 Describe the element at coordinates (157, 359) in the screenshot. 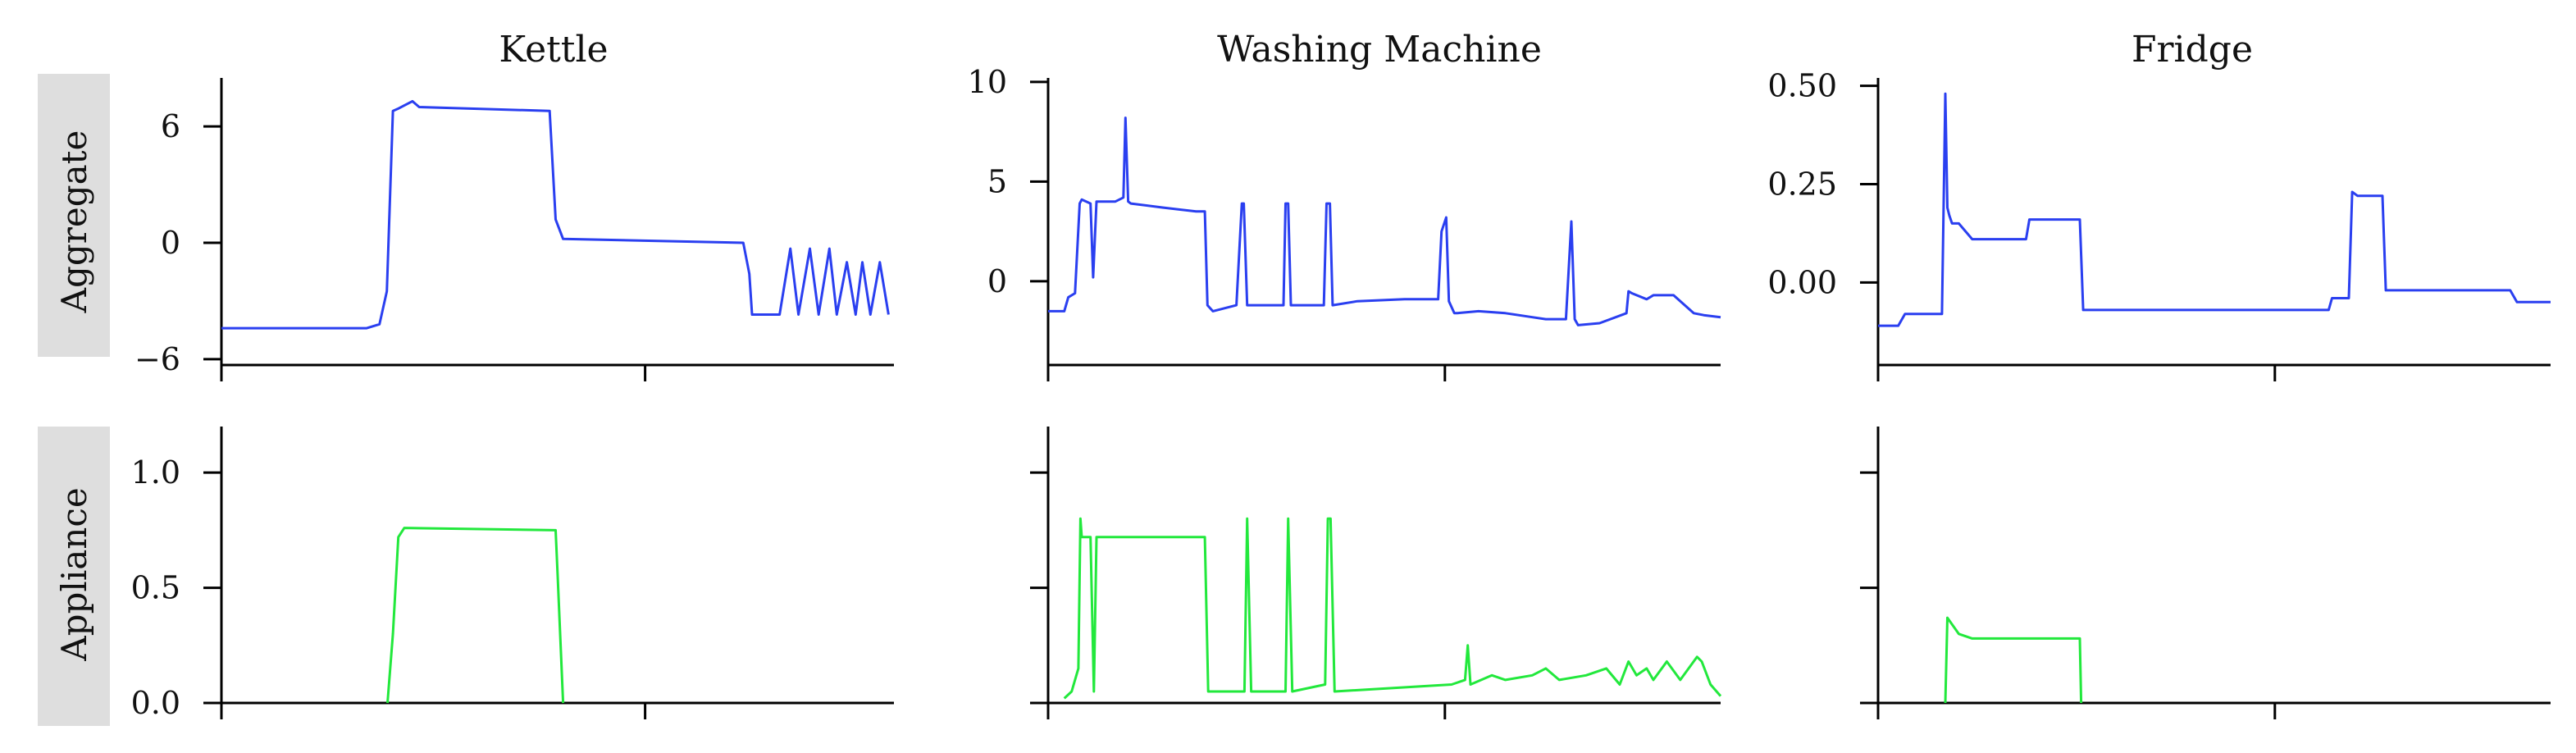

I see `kettle-aggregate-y-tick-label: −6` at that location.